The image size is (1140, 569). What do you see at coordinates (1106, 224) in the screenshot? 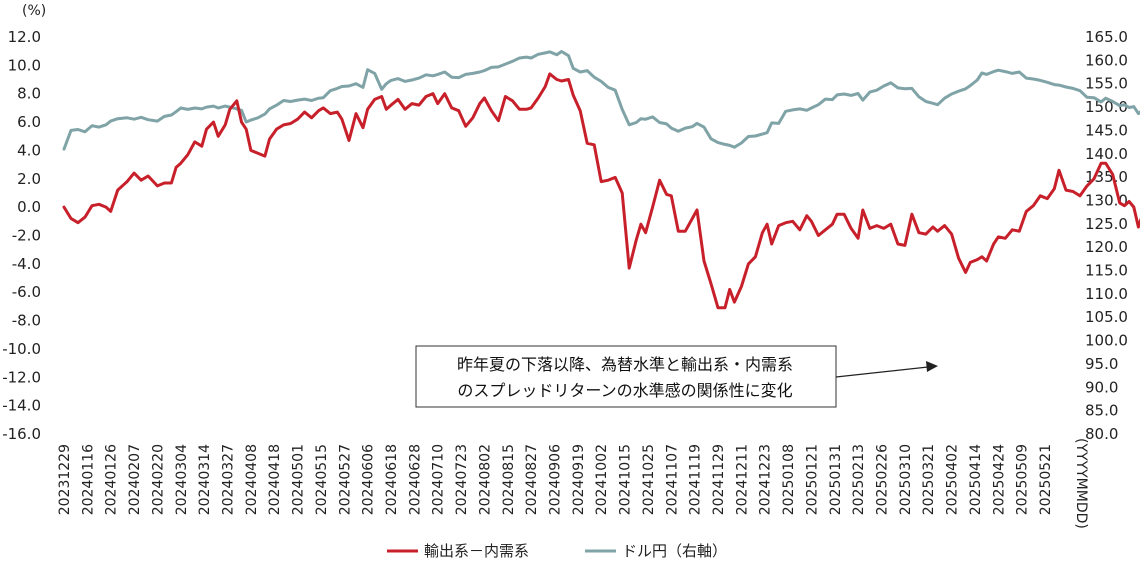
I see `y-right-tick-label: 125.0` at bounding box center [1106, 224].